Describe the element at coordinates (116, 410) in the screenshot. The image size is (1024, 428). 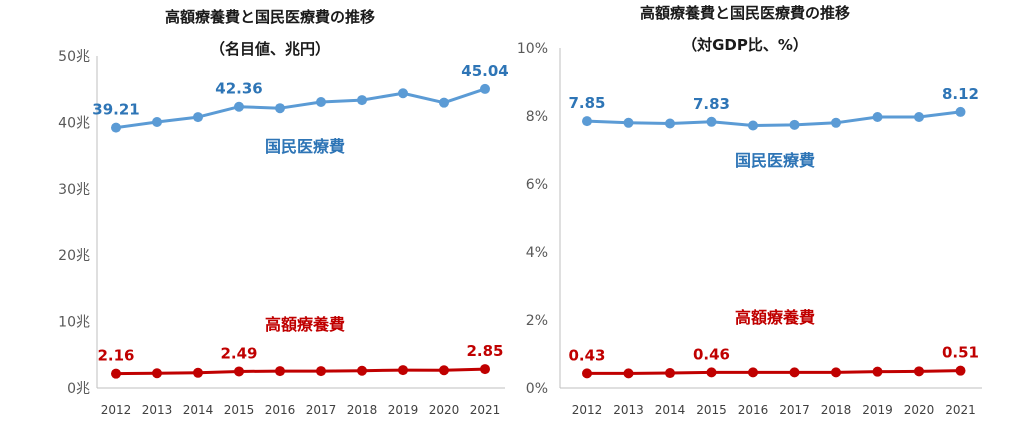
I see `chart-1-x-tick-label: 2012` at that location.